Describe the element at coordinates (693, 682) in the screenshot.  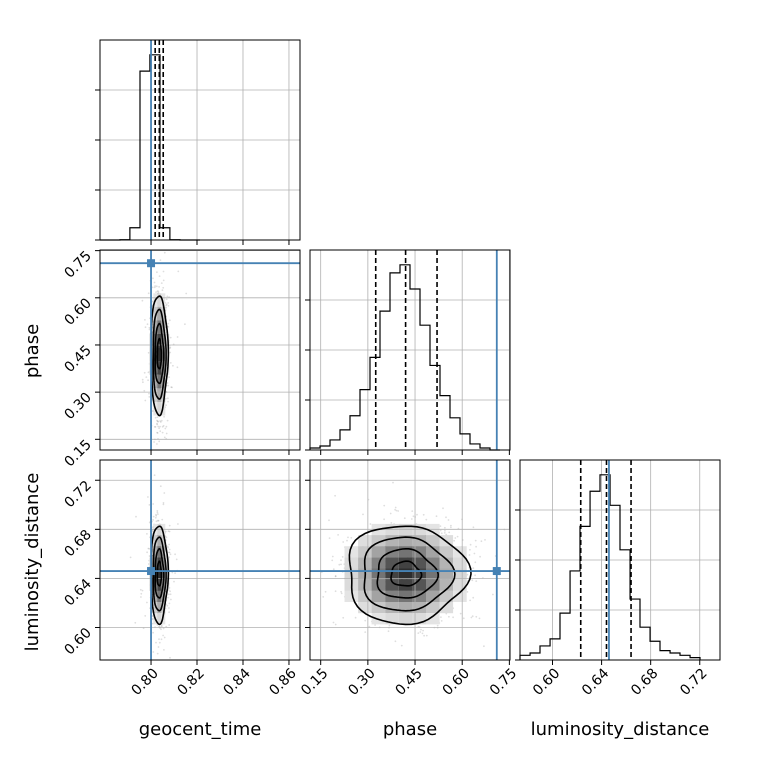
I see `x-tick-label: 0.72` at that location.